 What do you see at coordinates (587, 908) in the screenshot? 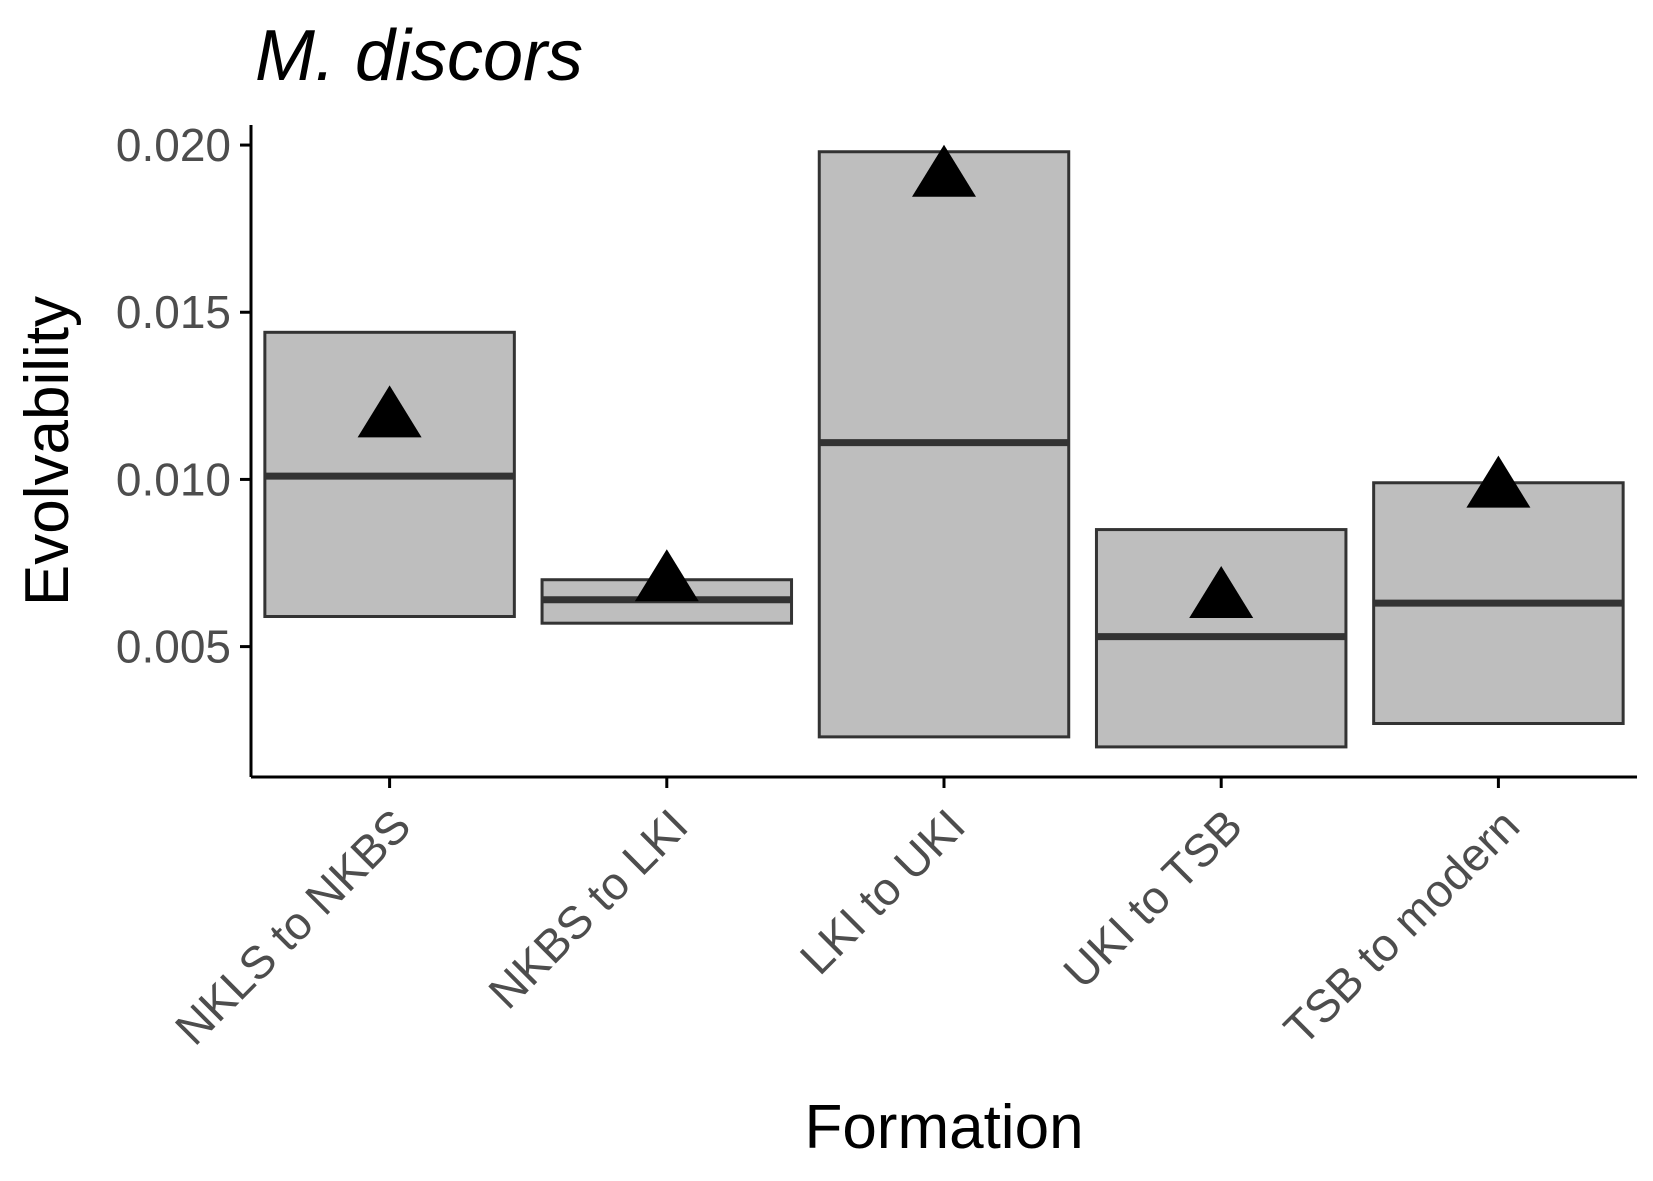
I see `x-tick-label-1: NKBS to LKI` at bounding box center [587, 908].